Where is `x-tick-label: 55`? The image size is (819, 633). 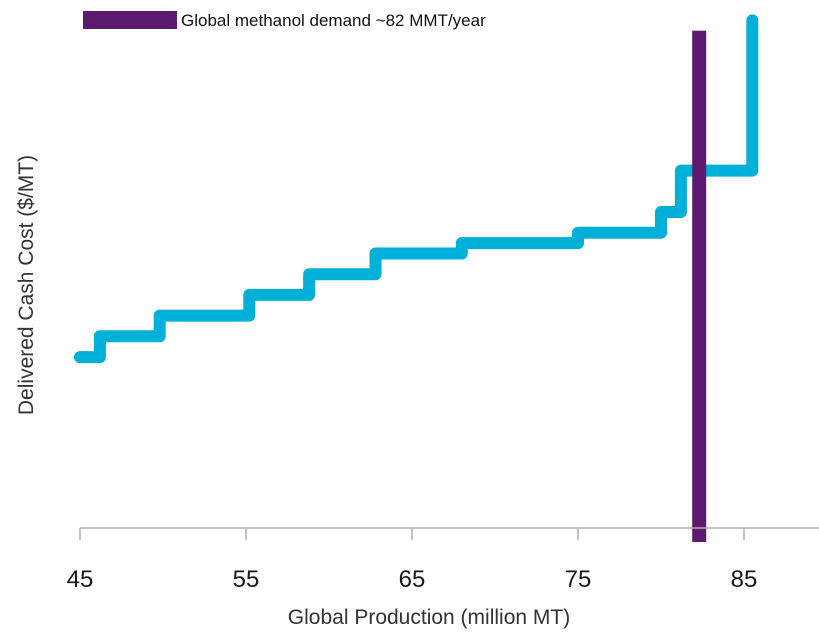 x-tick-label: 55 is located at coordinates (246, 579).